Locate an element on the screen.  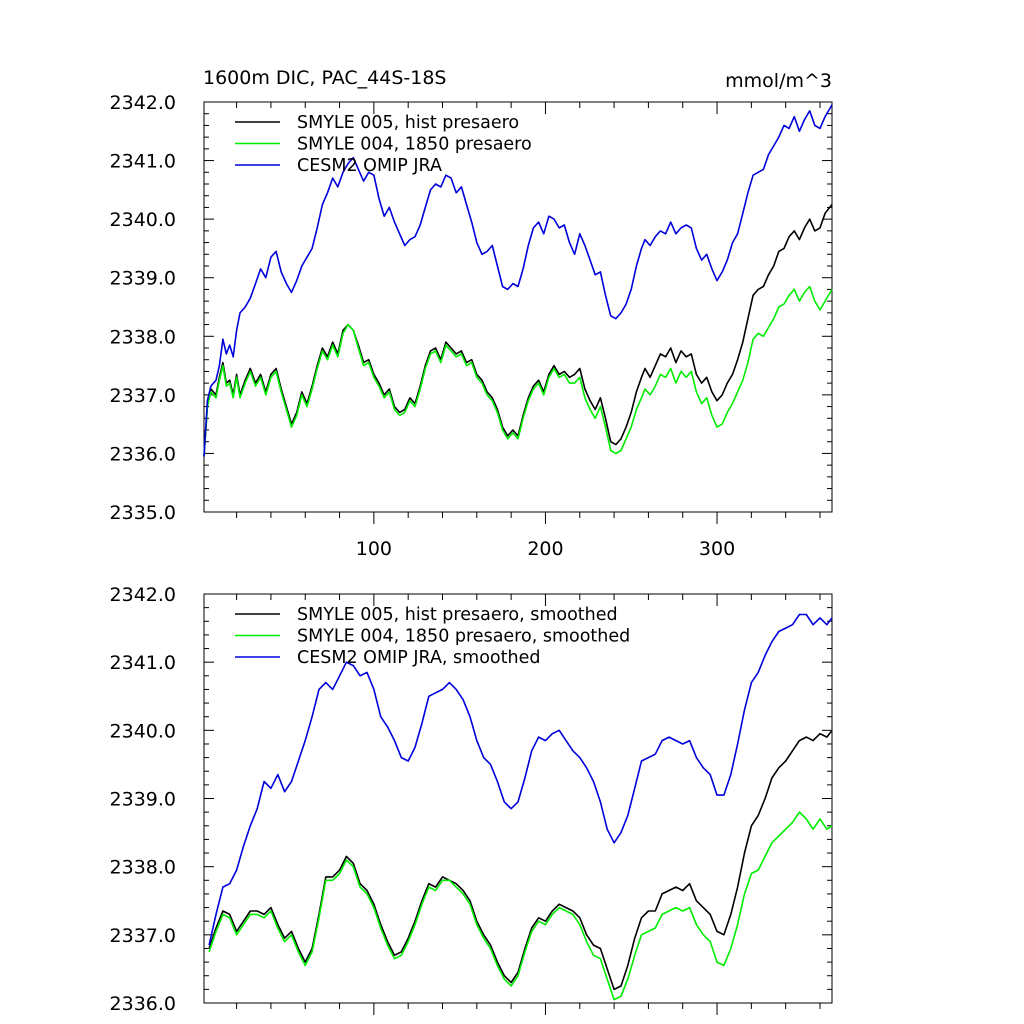
units-label: mmol/m^3 is located at coordinates (778, 81).